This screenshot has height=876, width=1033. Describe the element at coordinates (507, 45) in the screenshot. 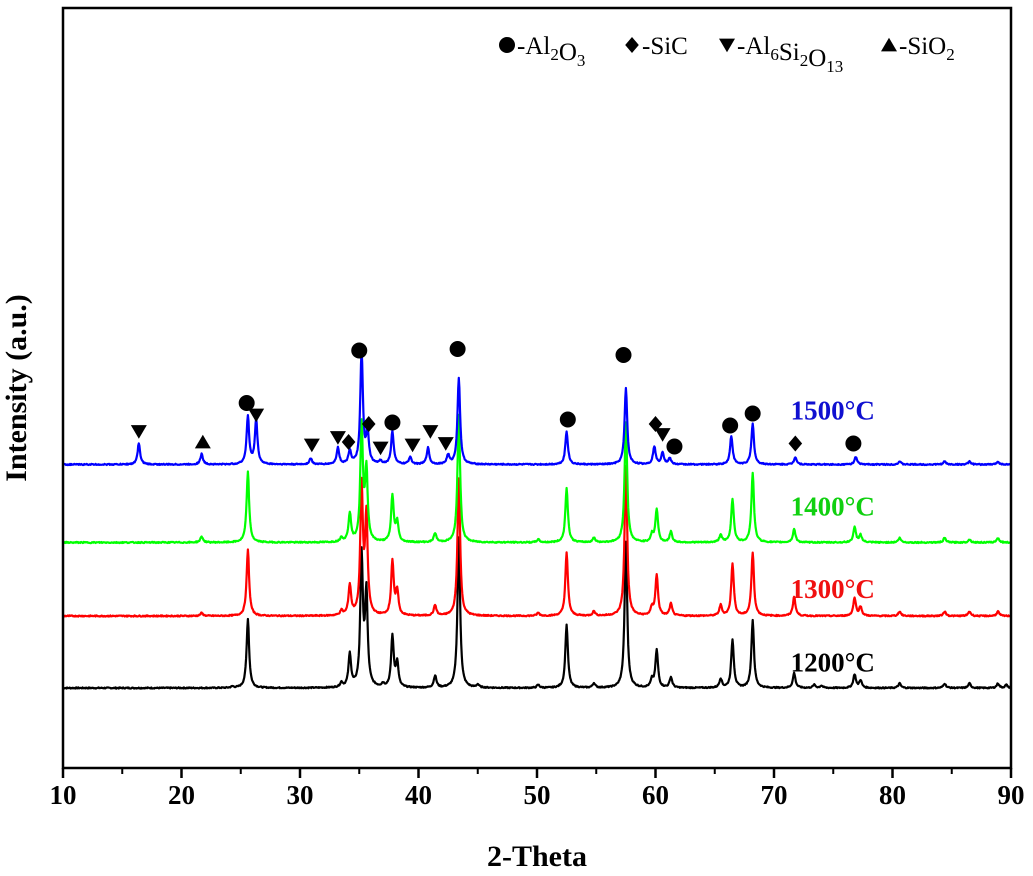

I see `legend-circle-icon` at that location.